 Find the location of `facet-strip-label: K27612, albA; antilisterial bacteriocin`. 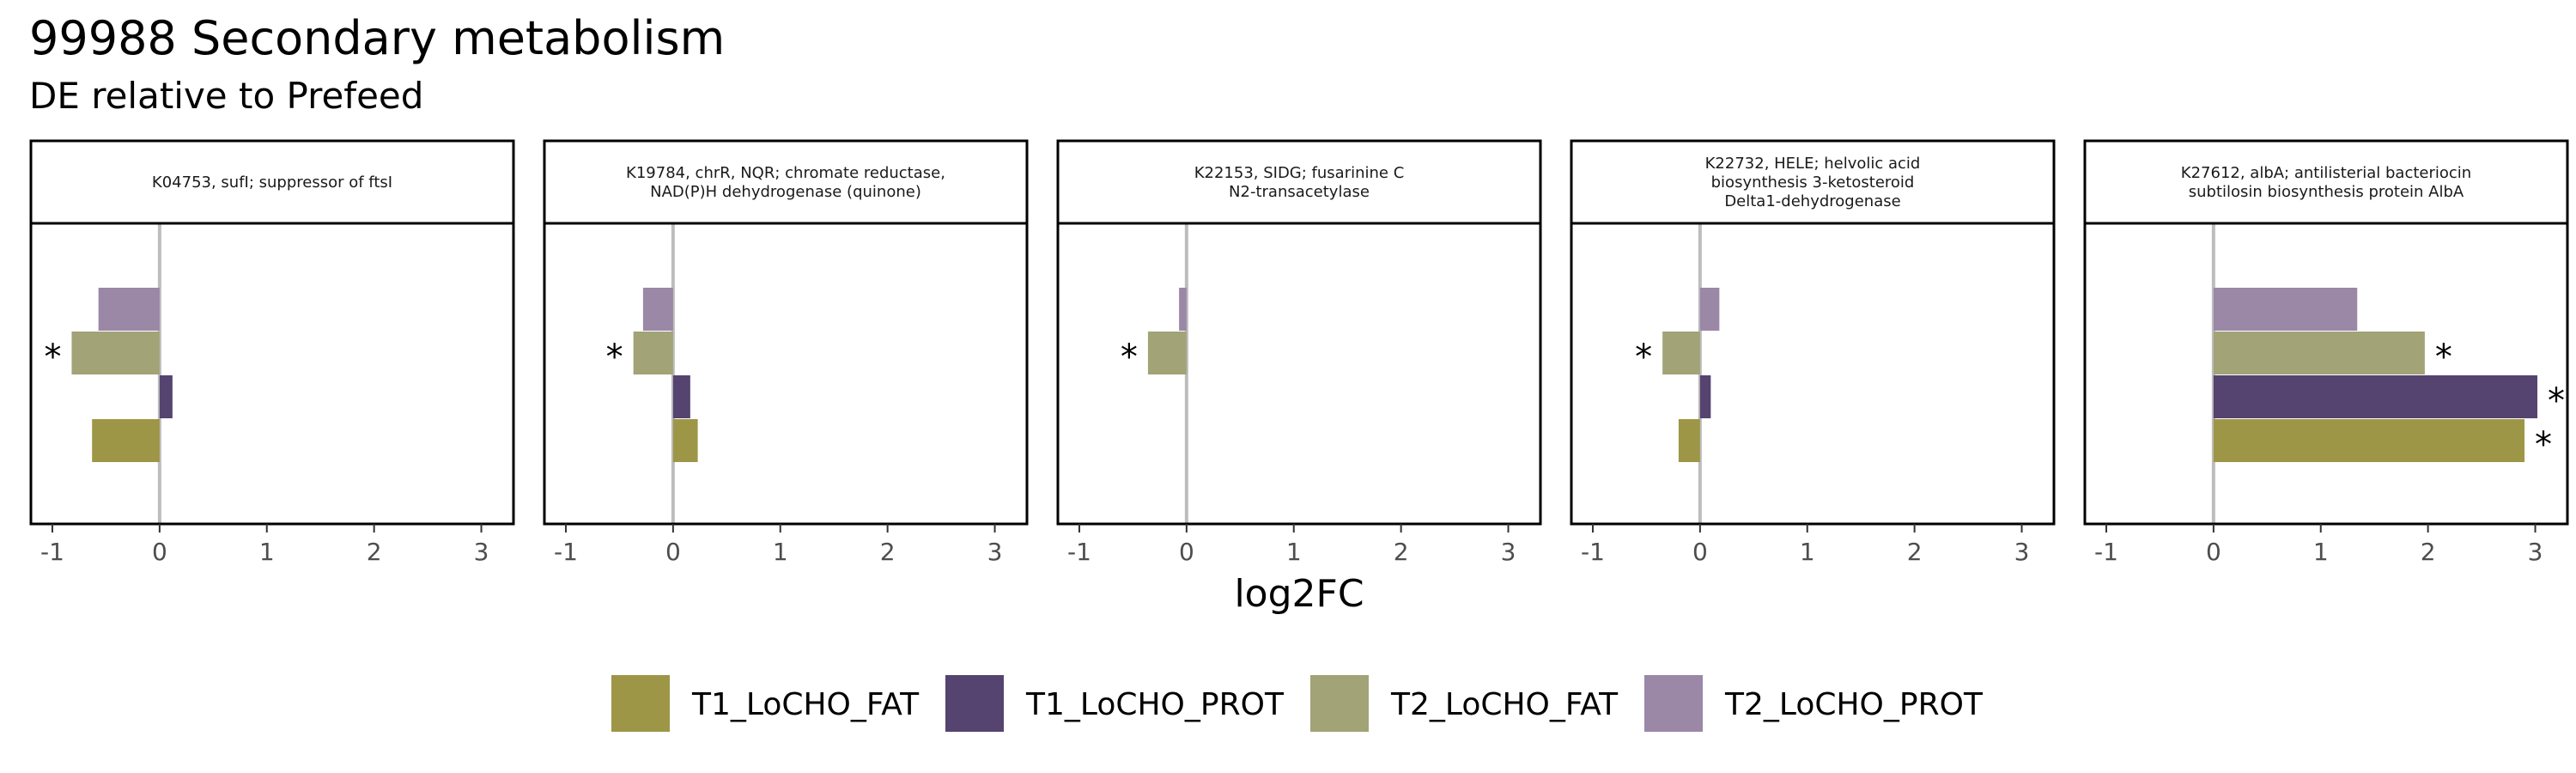

facet-strip-label: K27612, albA; antilisterial bacteriocin is located at coordinates (2326, 173).